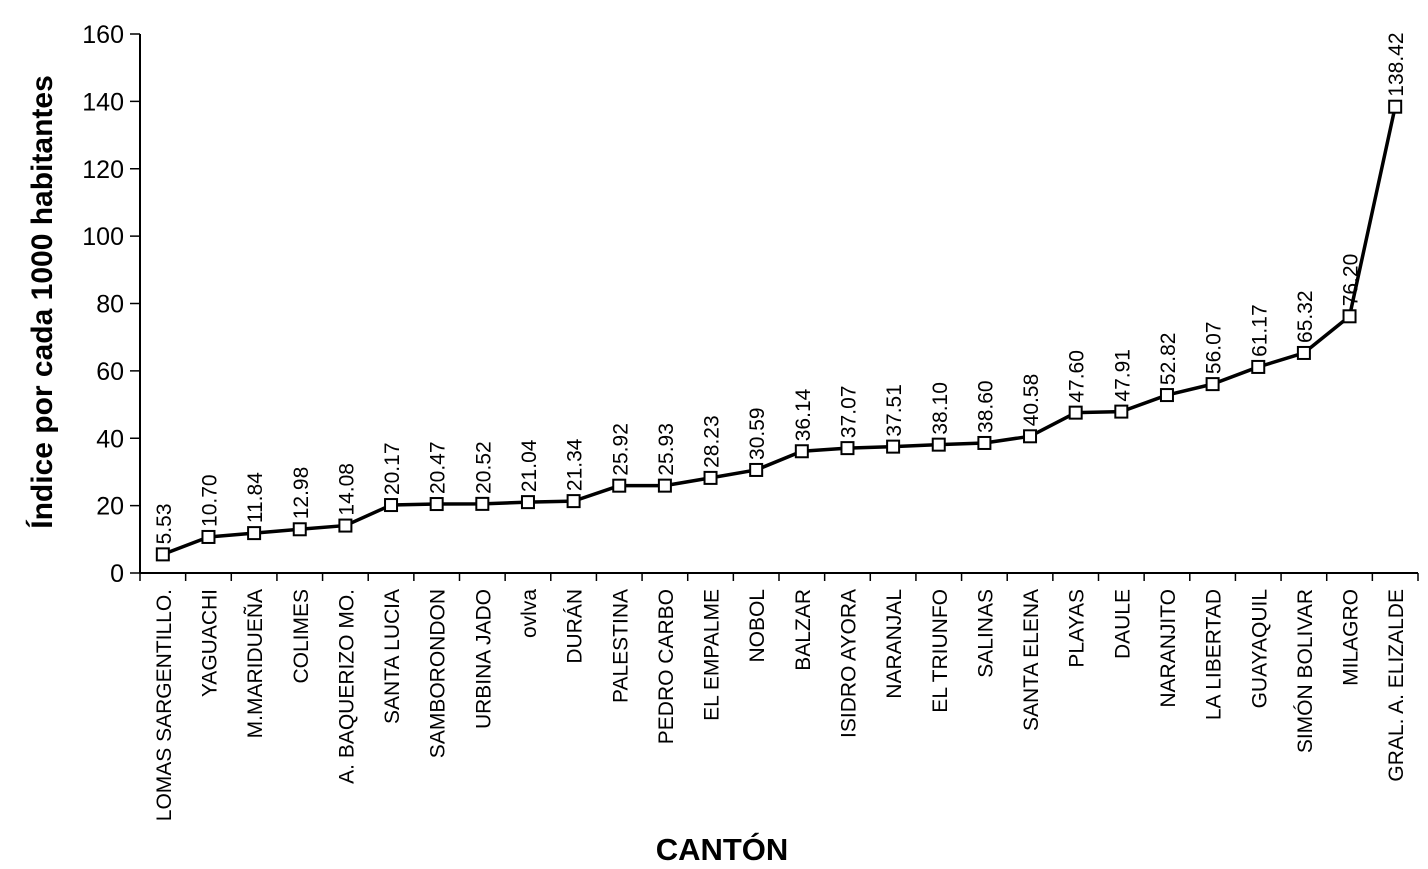 This screenshot has height=869, width=1428. Describe the element at coordinates (940, 408) in the screenshot. I see `data-label: 38.10` at that location.